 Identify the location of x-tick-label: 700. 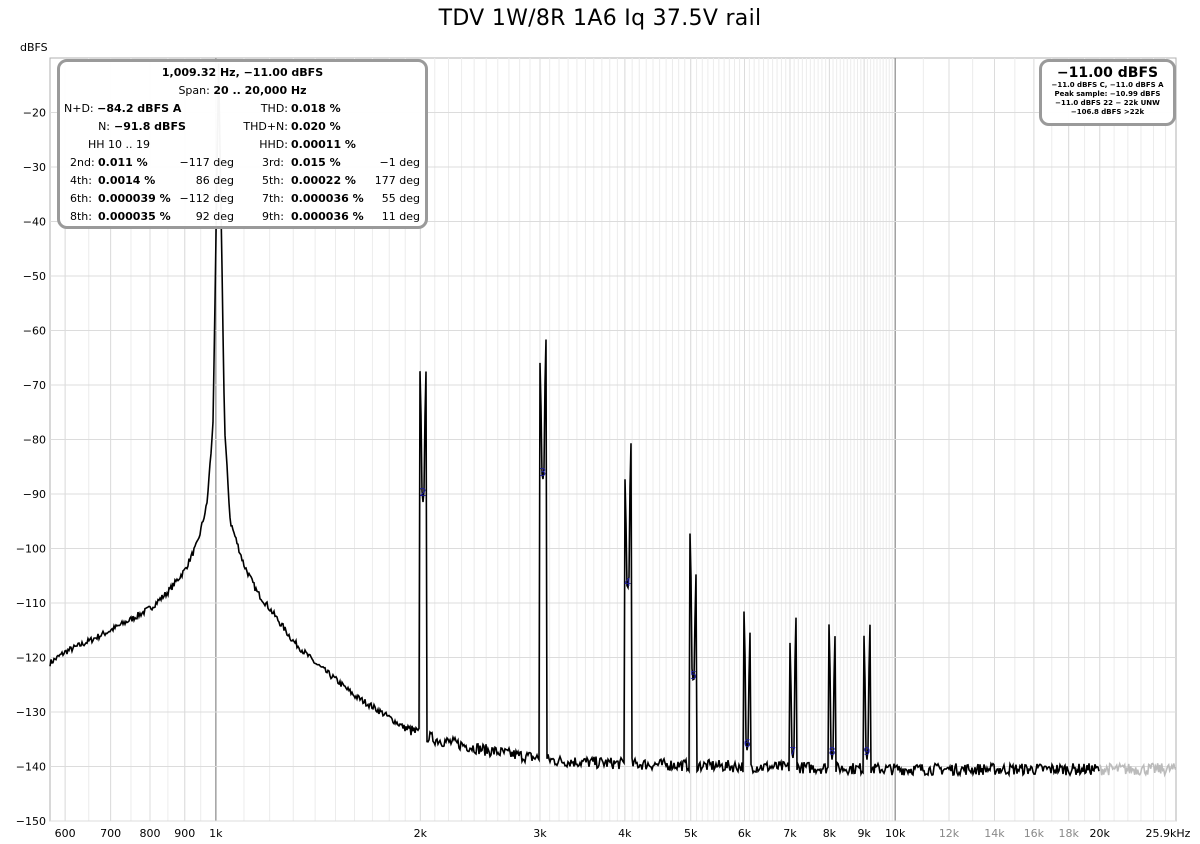
(110, 833).